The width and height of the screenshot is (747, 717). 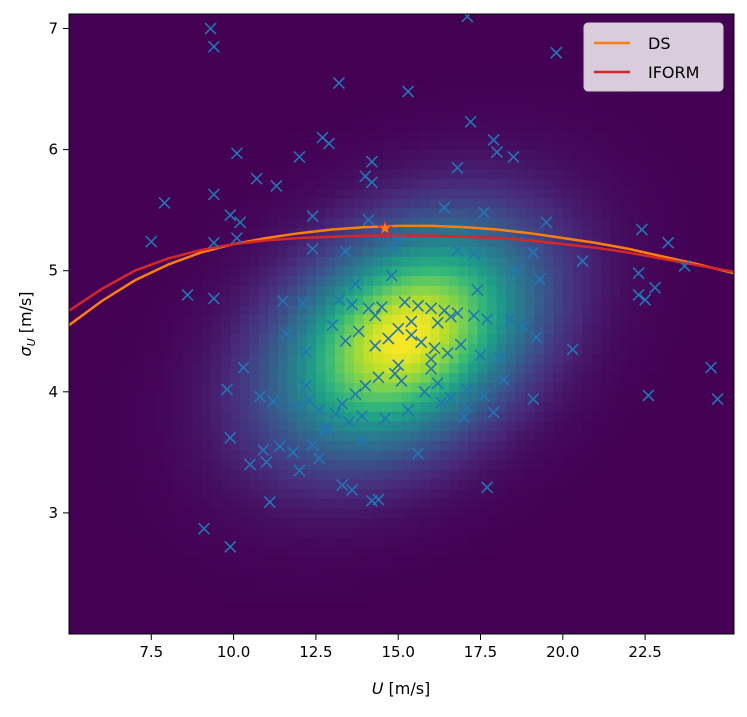 I want to click on design-point-star, so click(x=385, y=227).